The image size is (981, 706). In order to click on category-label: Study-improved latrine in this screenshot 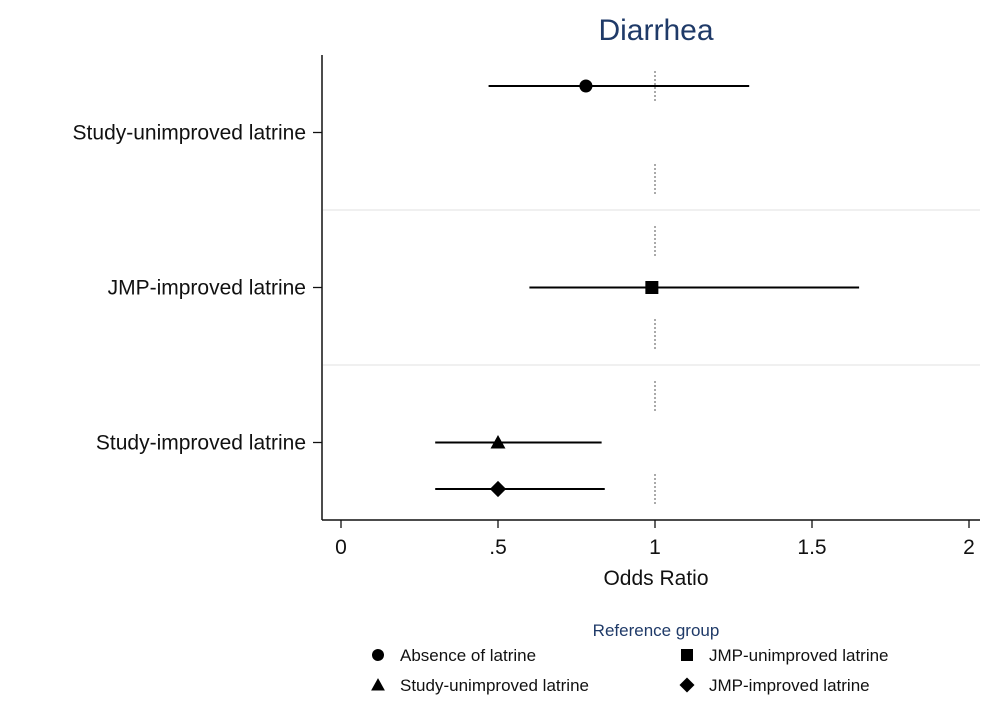, I will do `click(201, 443)`.